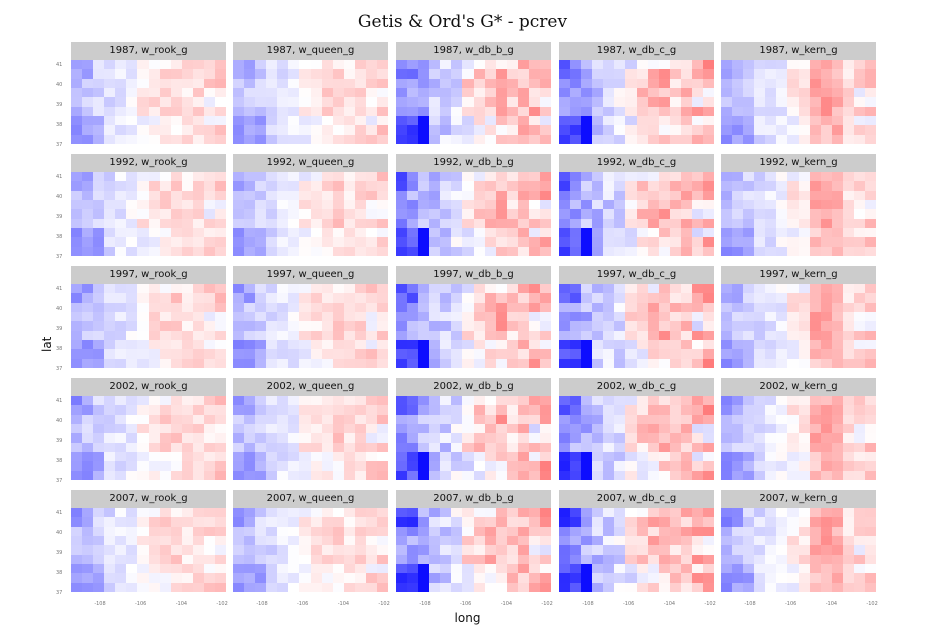 This screenshot has height=636, width=925. What do you see at coordinates (59, 349) in the screenshot?
I see `y-tick-label: 38` at bounding box center [59, 349].